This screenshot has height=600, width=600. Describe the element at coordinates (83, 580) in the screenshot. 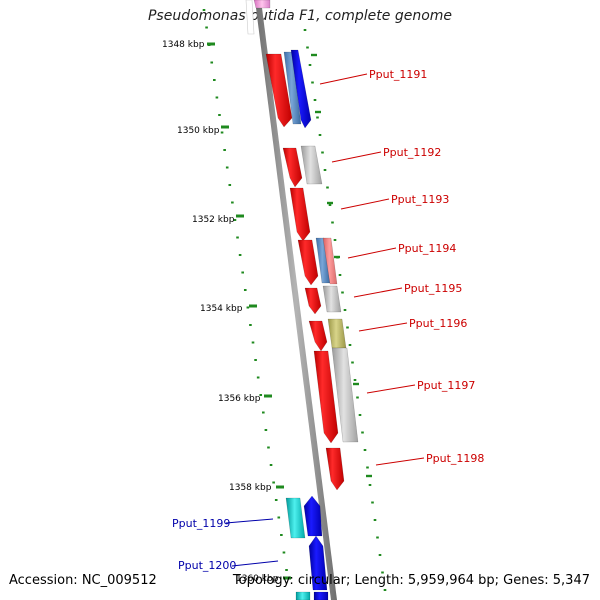

I see `accession-text: Accession: NC_009512` at that location.